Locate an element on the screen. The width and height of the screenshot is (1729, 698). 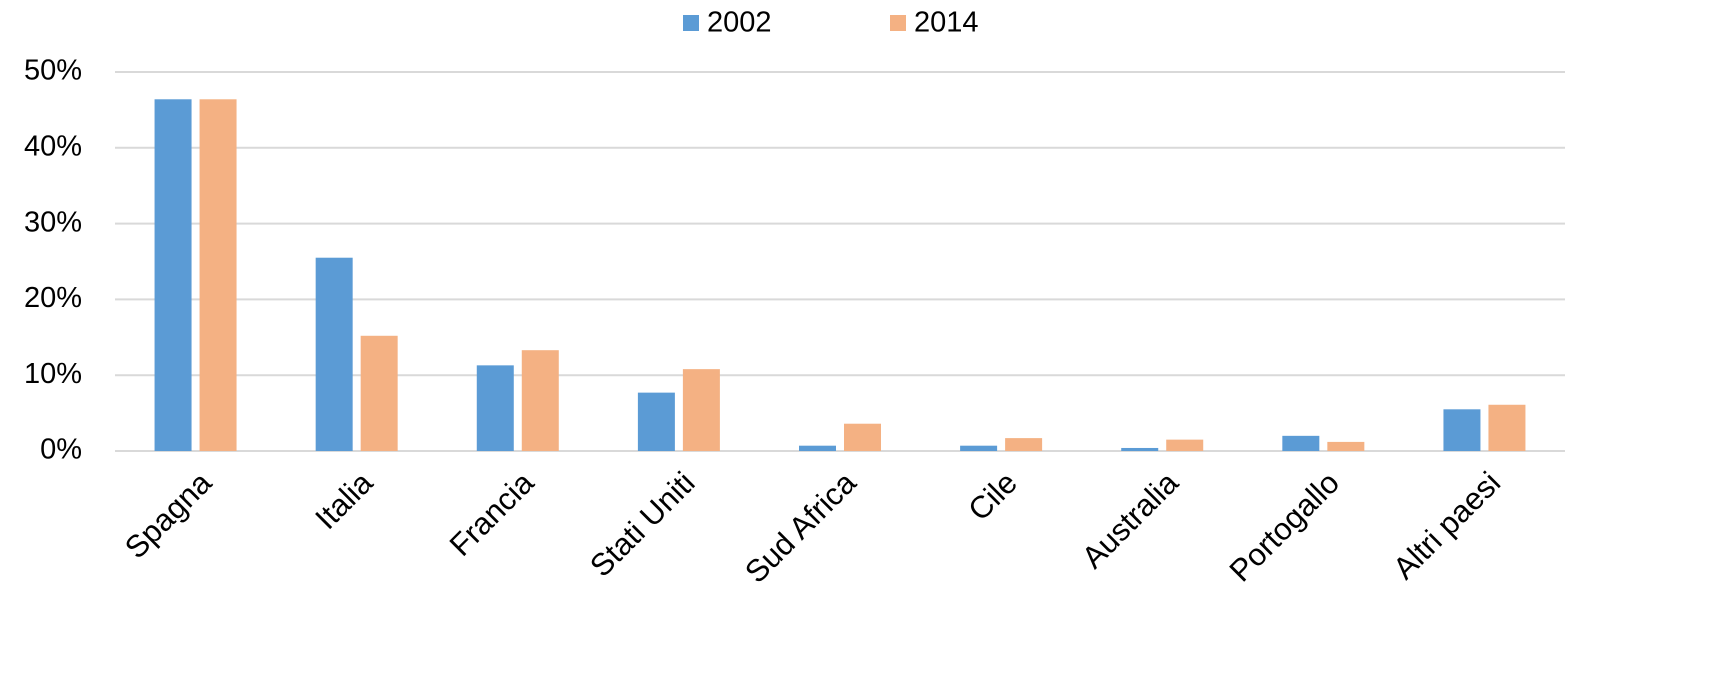
y-tick-label: 20% is located at coordinates (53, 298).